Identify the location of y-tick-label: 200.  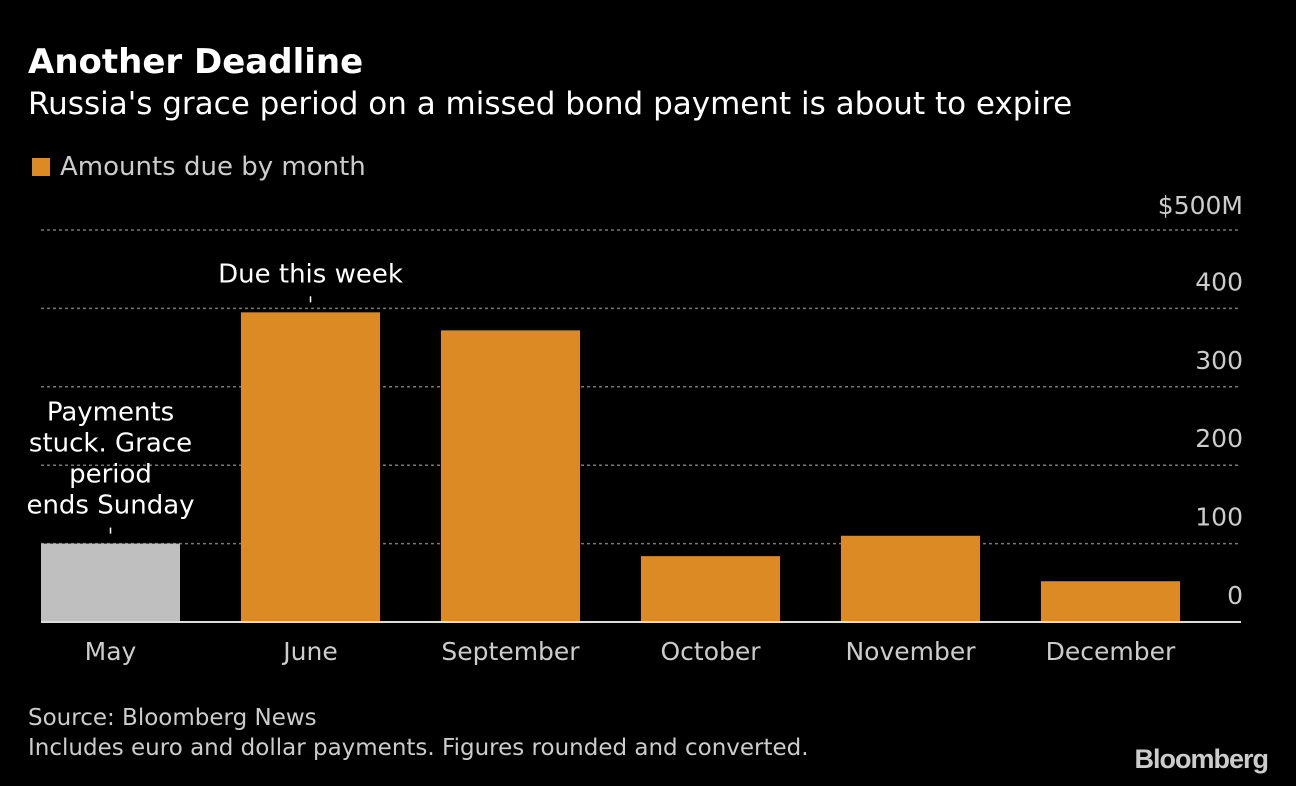
(1219, 438).